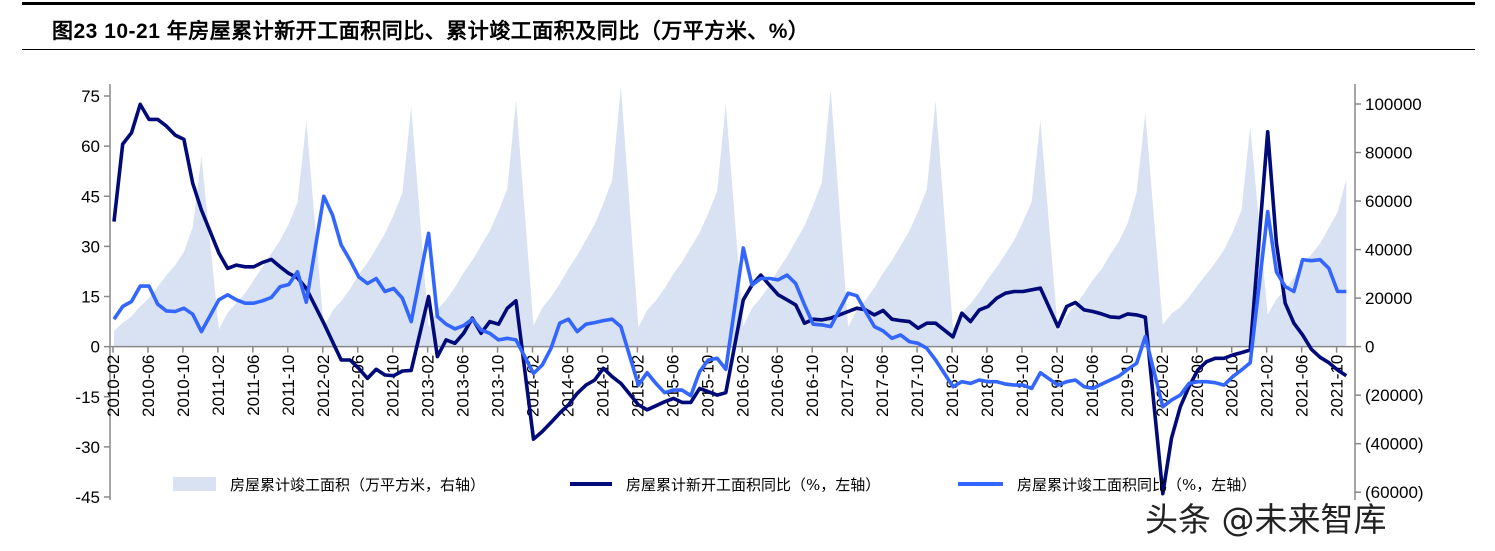  Describe the element at coordinates (1197, 386) in the screenshot. I see `x-axis-tick-label: 2020-06` at that location.